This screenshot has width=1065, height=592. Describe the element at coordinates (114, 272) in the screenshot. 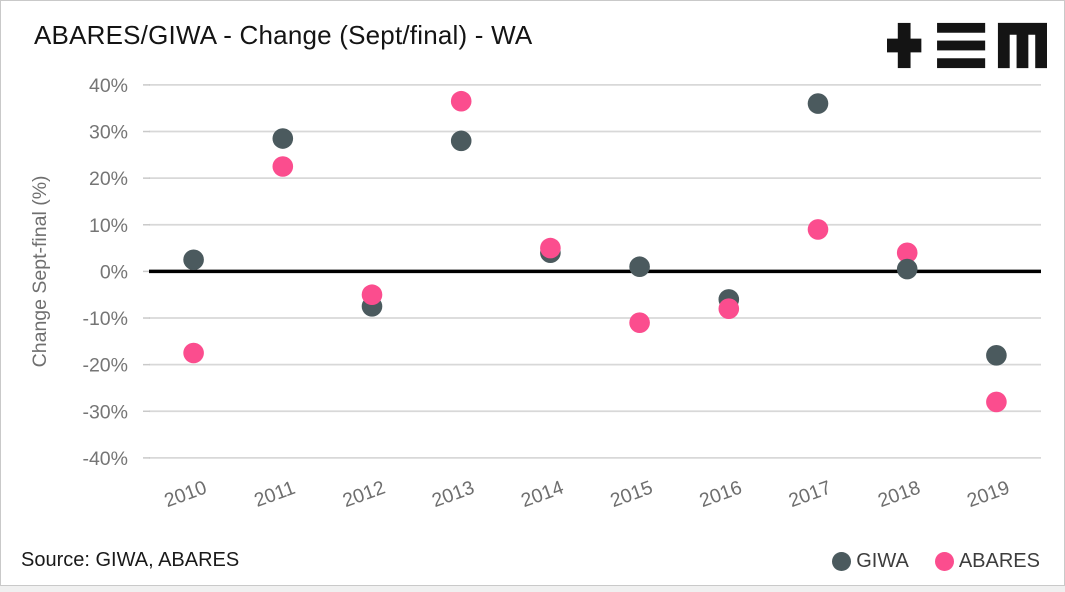

I see `y-tick-label: 0%` at that location.